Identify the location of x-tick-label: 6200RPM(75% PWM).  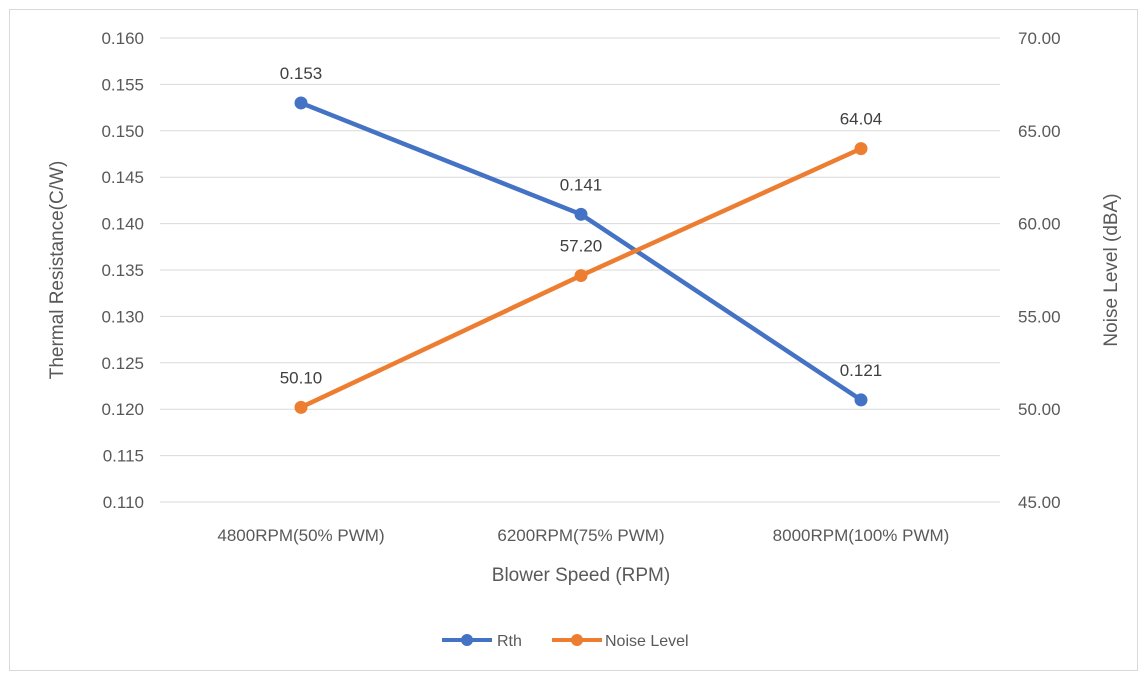
(580, 535).